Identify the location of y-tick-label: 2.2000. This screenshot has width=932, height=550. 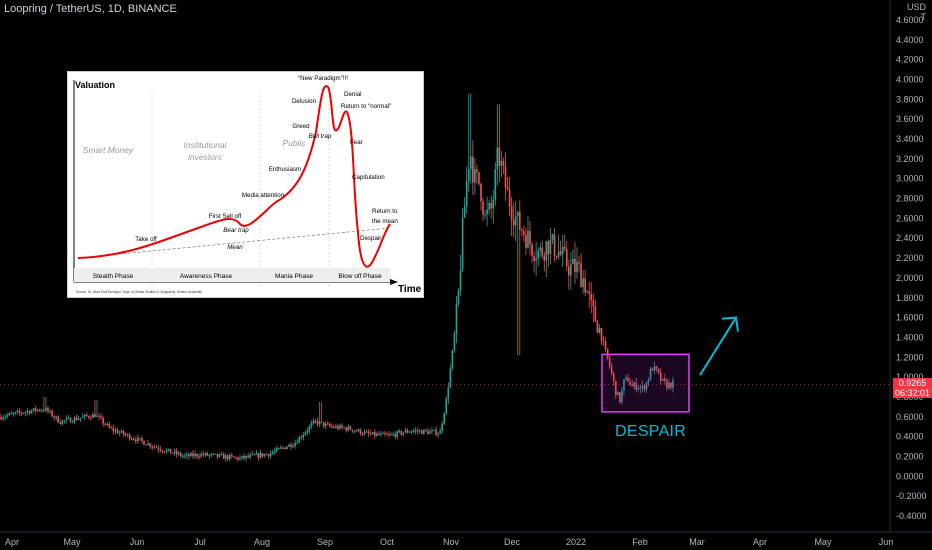
(910, 258).